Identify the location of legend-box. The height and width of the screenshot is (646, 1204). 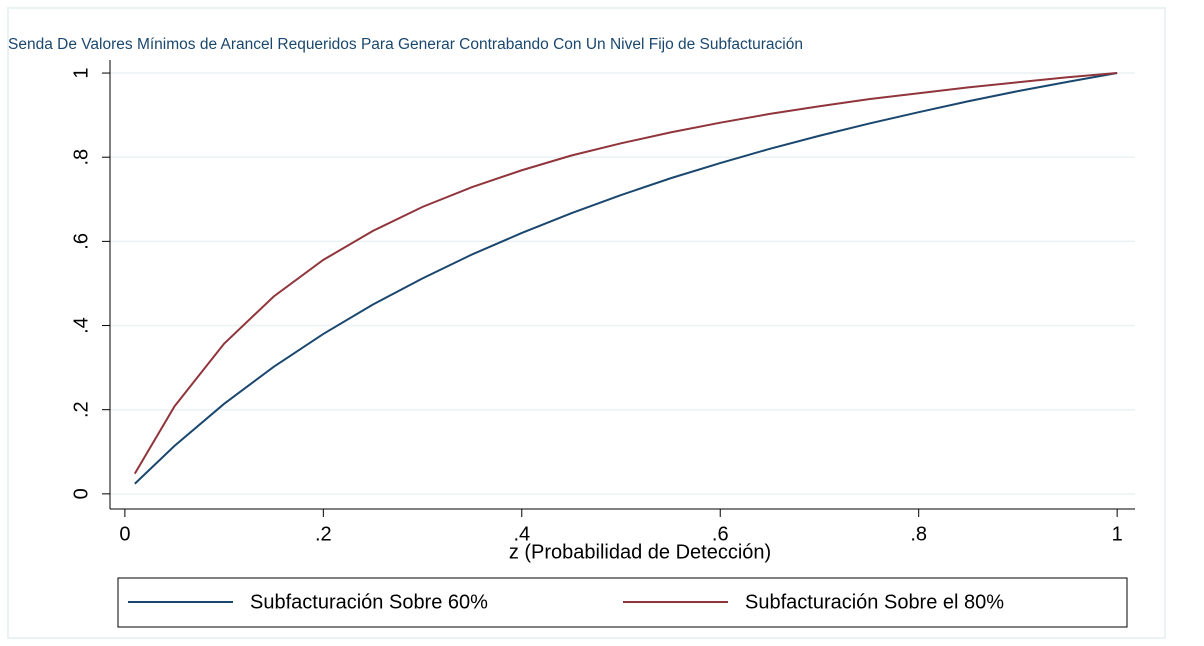
(622, 602).